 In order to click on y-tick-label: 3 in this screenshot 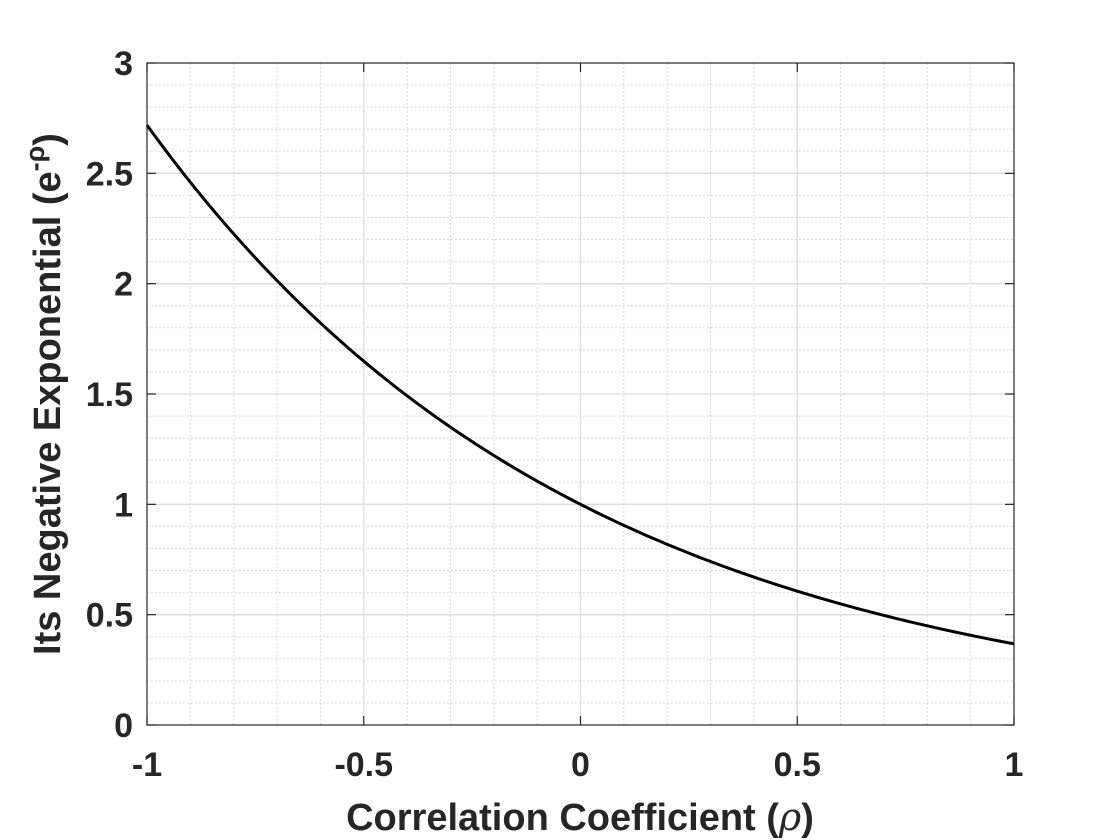, I will do `click(123, 64)`.